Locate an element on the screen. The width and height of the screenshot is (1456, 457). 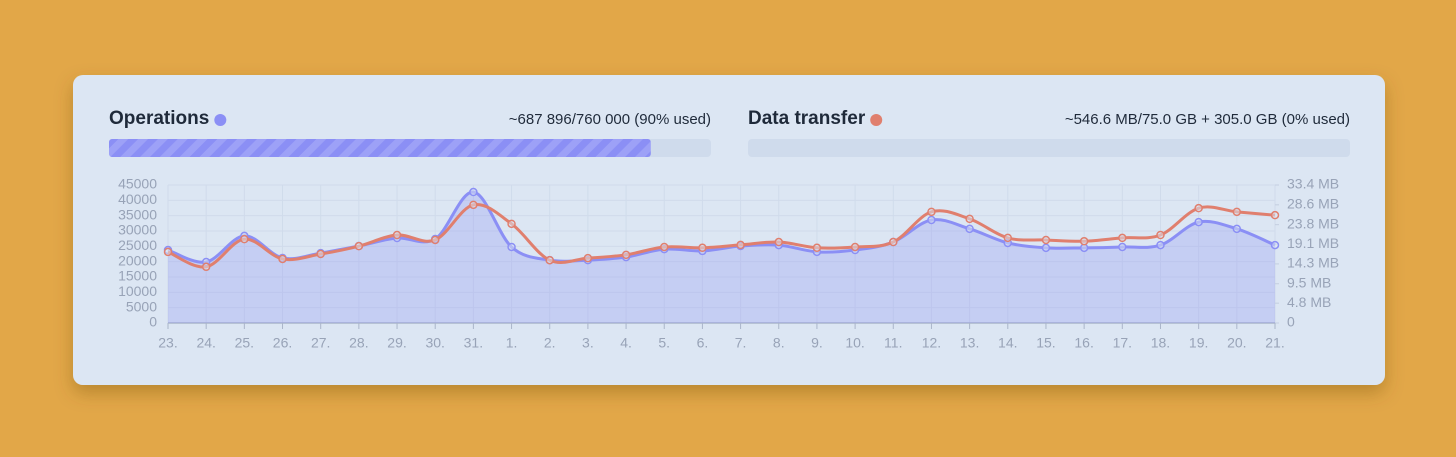
x-tick-label: 3. is located at coordinates (588, 343).